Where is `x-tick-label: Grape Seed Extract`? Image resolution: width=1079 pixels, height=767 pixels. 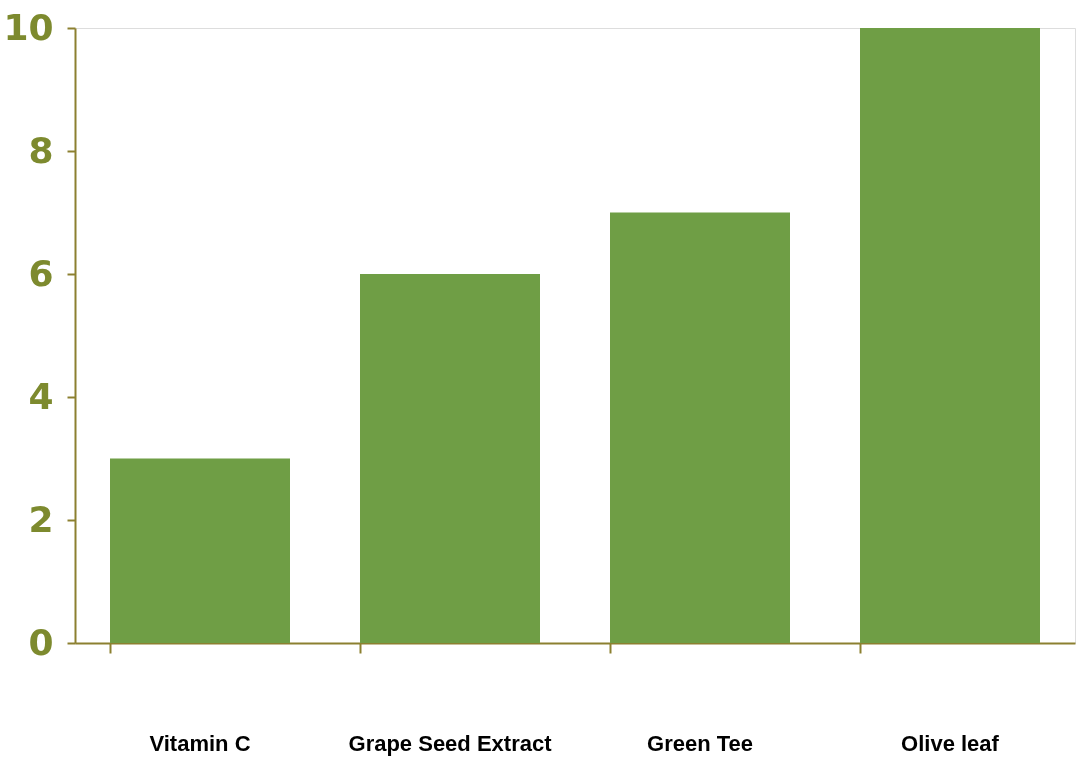
x-tick-label: Grape Seed Extract is located at coordinates (450, 743).